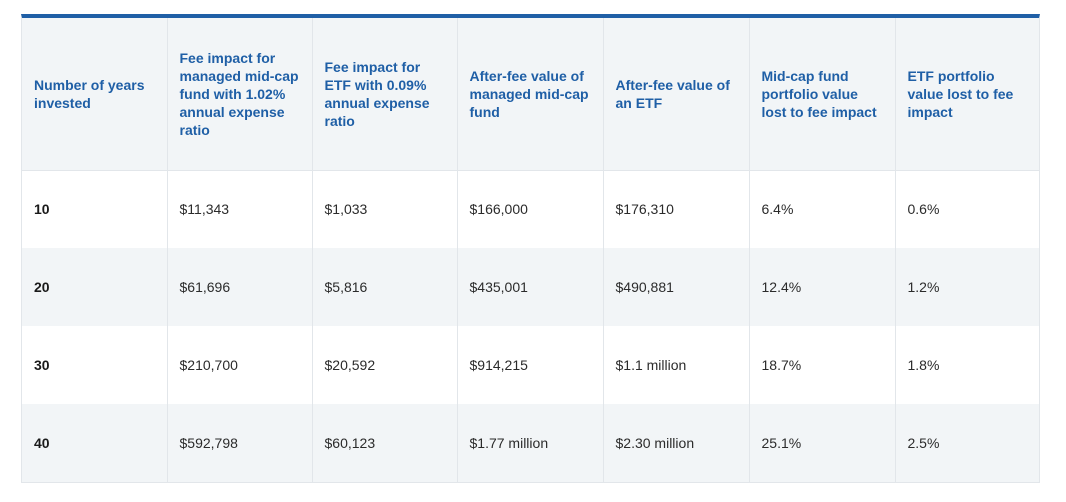 This screenshot has height=502, width=1066. What do you see at coordinates (95, 365) in the screenshot?
I see `cell-years: 30` at bounding box center [95, 365].